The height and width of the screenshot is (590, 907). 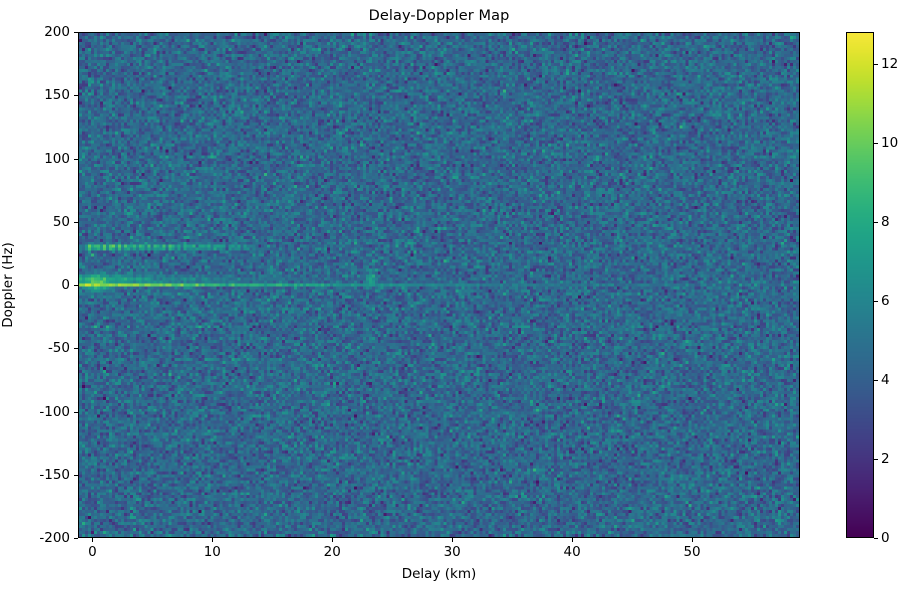 What do you see at coordinates (54, 474) in the screenshot?
I see `y-tick-label: -150` at bounding box center [54, 474].